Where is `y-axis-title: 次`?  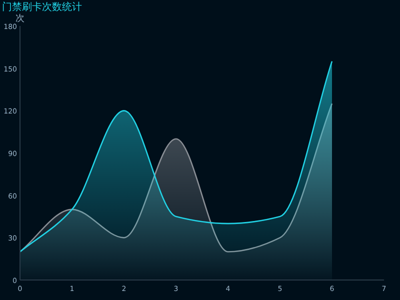 y-axis-title: 次 is located at coordinates (20, 18).